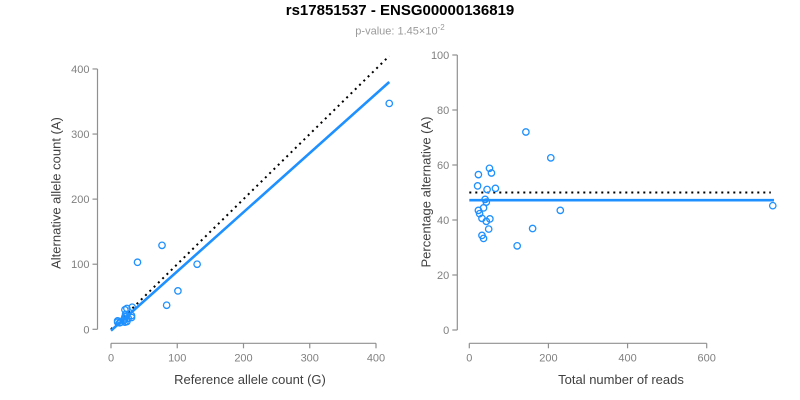 The width and height of the screenshot is (800, 400). I want to click on pvalue-exponent: -2, so click(441, 27).